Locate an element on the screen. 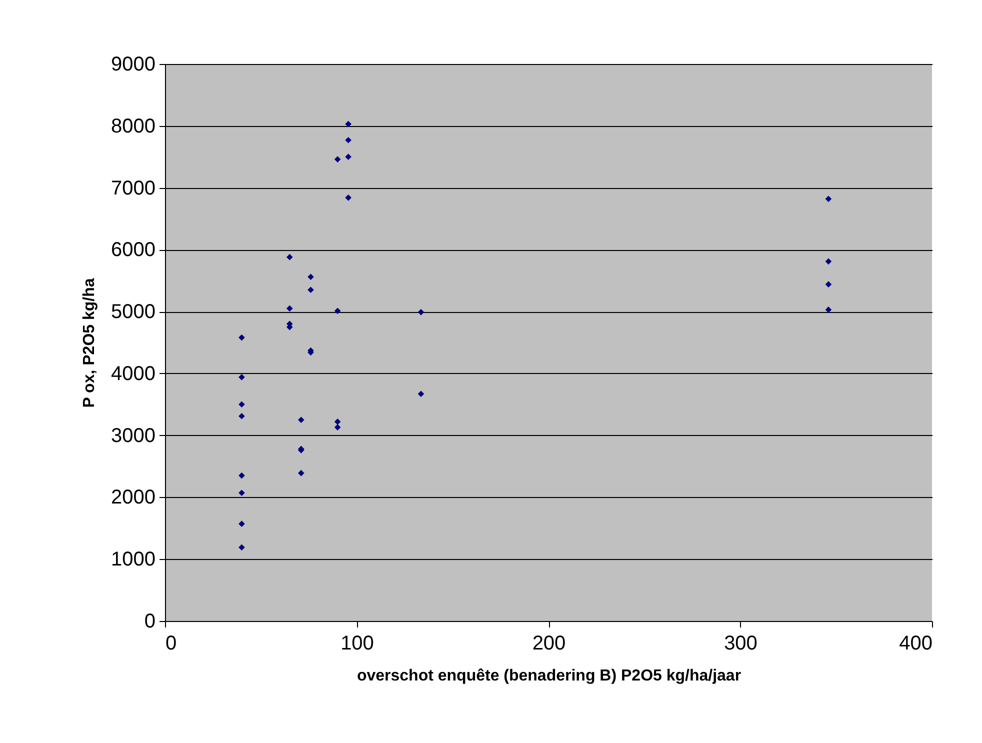 Image resolution: width=982 pixels, height=743 pixels. y-tick-label: 7000 is located at coordinates (133, 188).